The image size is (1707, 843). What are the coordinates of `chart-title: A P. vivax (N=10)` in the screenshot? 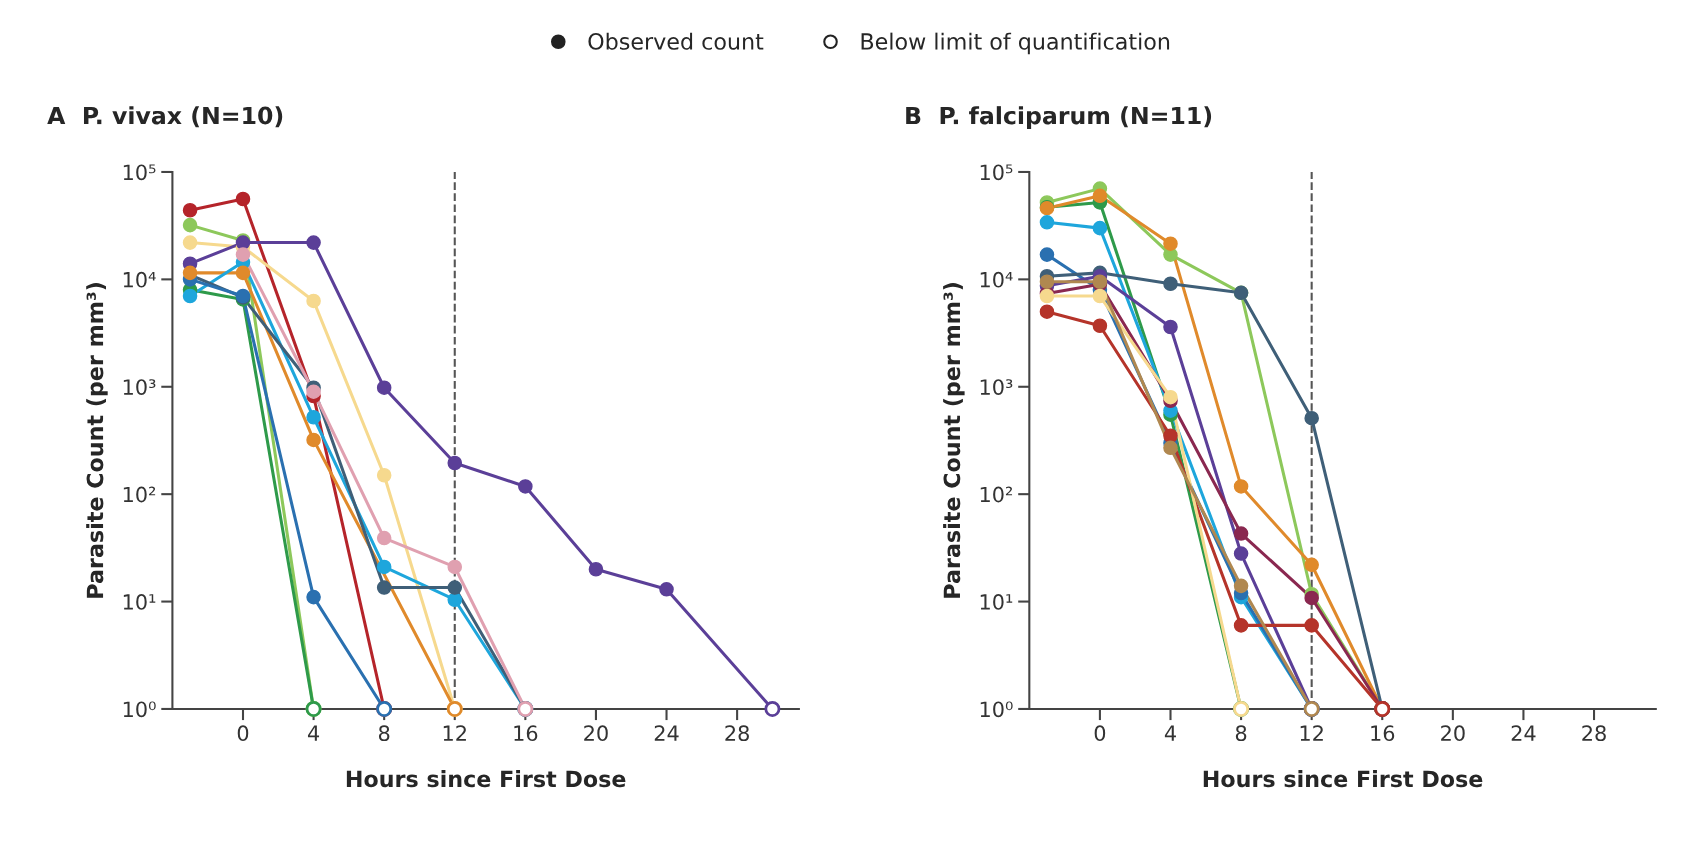 It's located at (165, 117).